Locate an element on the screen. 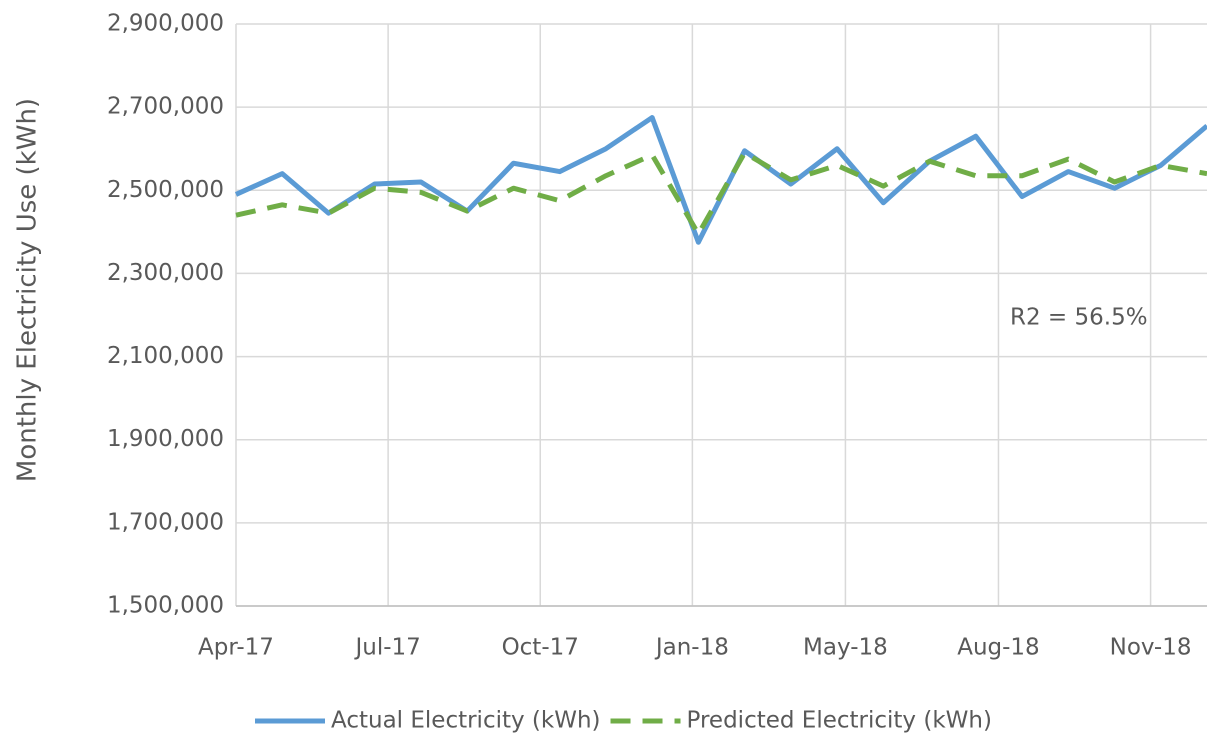  y-tick-label: 2,900,000 is located at coordinates (165, 24).